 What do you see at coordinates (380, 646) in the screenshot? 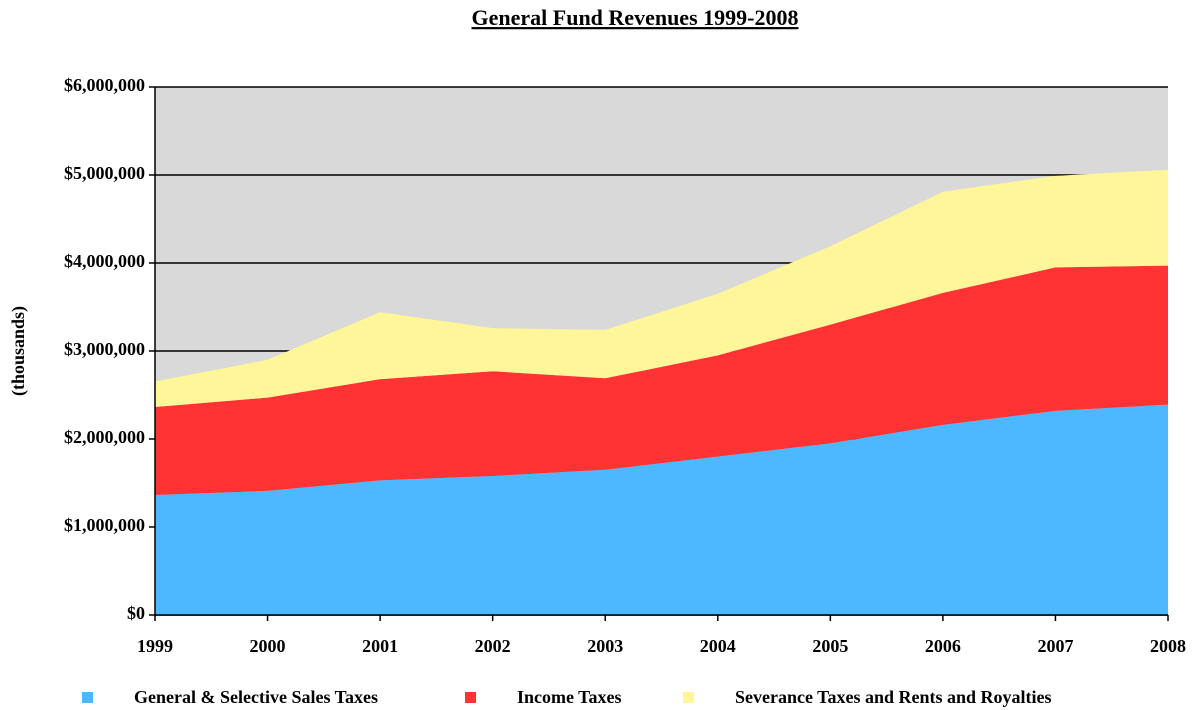
I see `x-tick-label: 2001` at bounding box center [380, 646].